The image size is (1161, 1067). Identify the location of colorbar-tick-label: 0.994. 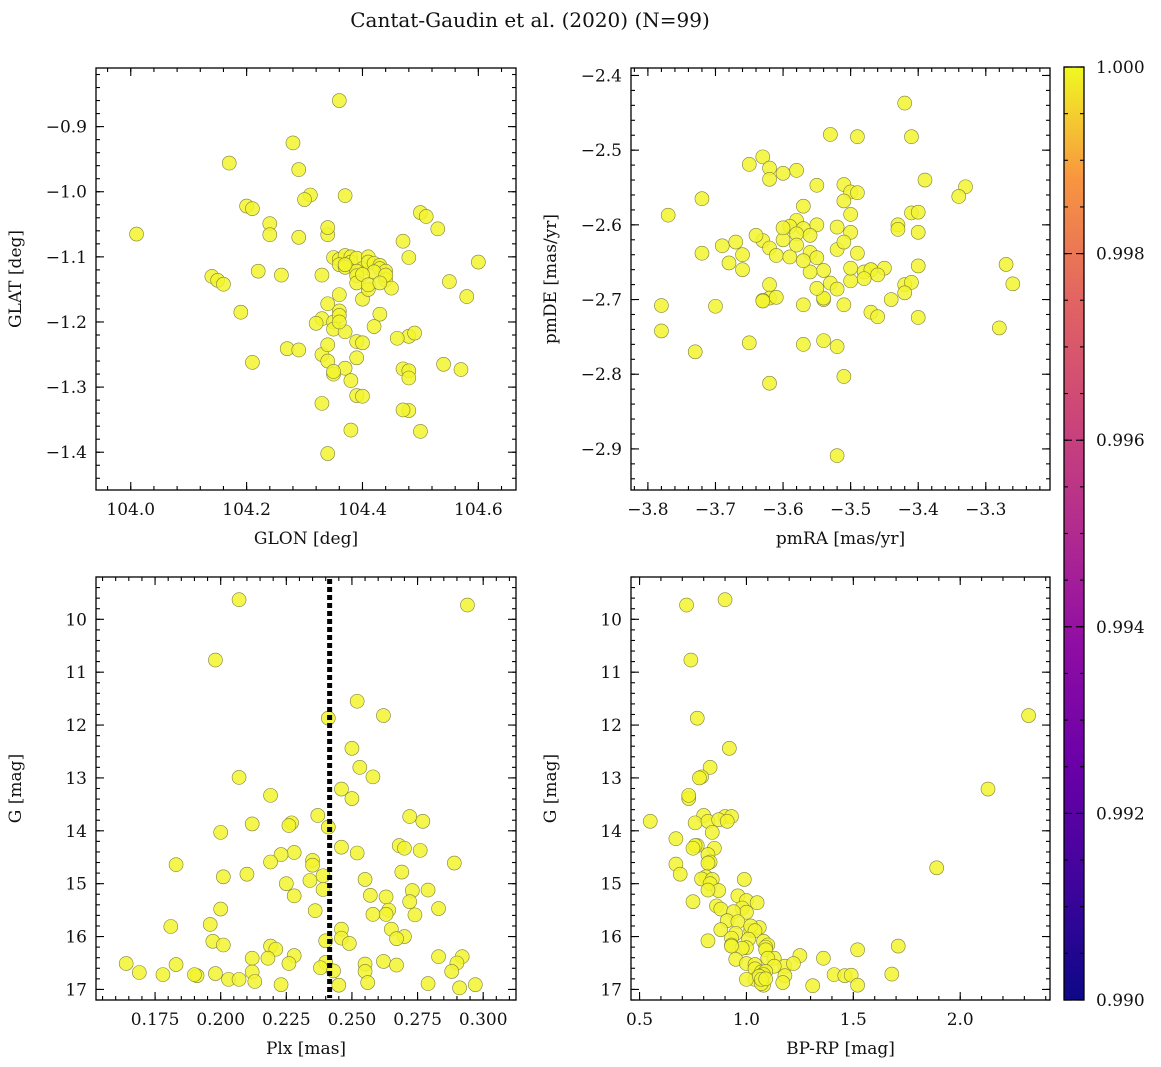
(1120, 628).